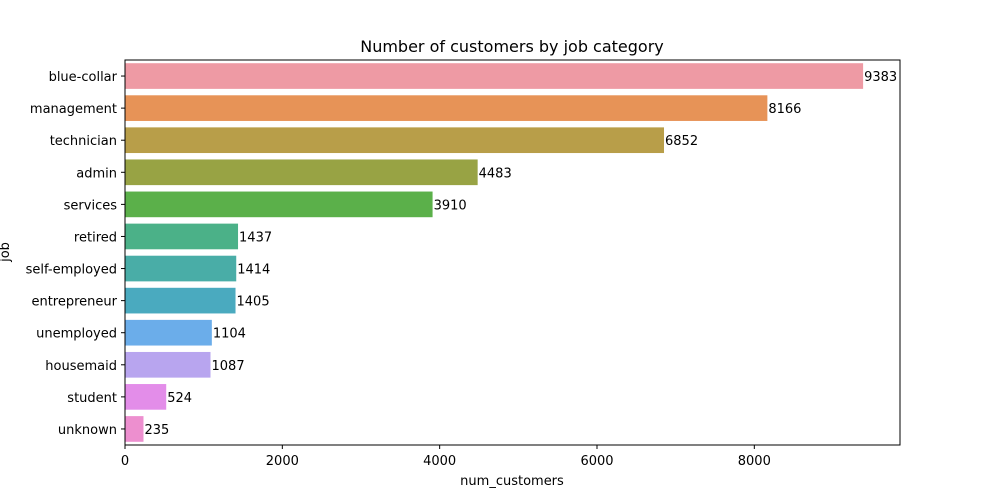 The width and height of the screenshot is (1000, 500). Describe the element at coordinates (301, 172) in the screenshot. I see `bar-admin` at that location.